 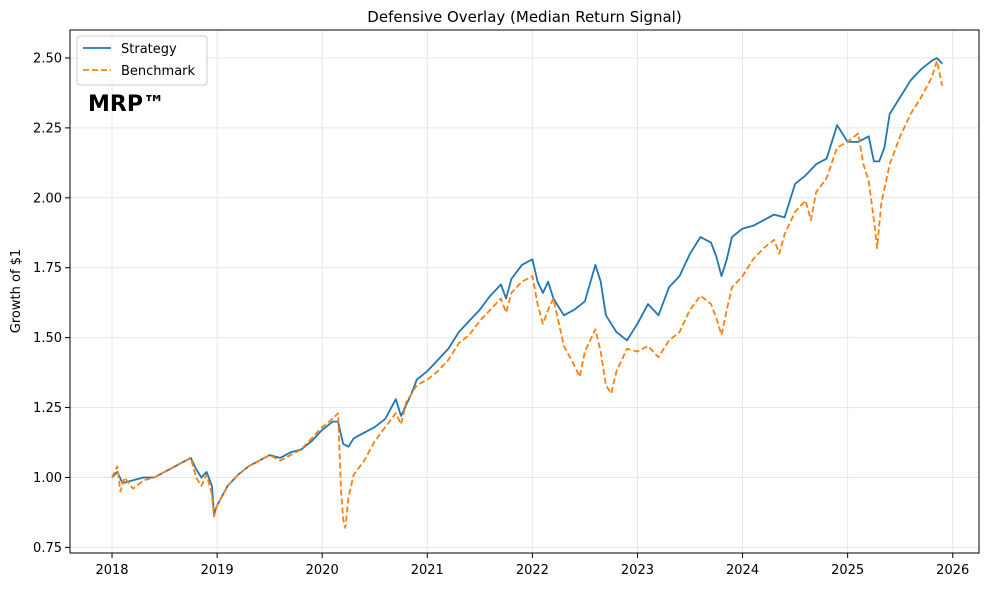 I want to click on y-tick-label: 2.50, so click(x=47, y=58).